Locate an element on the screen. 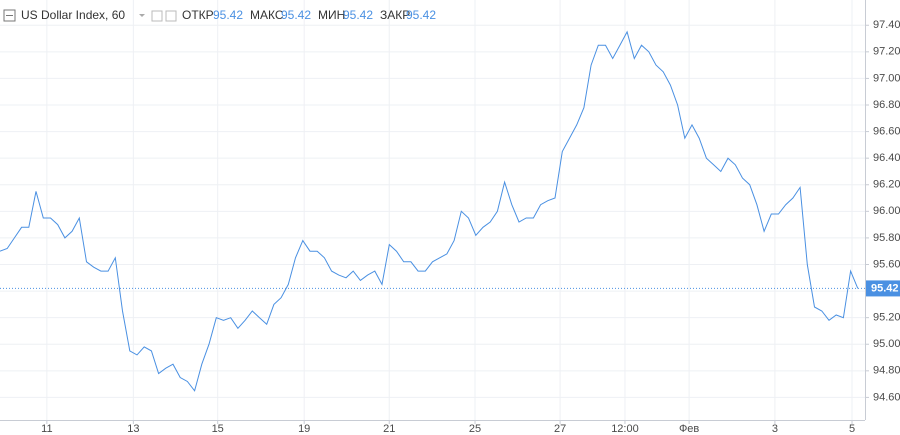  x-tick-label: 11 is located at coordinates (46, 429).